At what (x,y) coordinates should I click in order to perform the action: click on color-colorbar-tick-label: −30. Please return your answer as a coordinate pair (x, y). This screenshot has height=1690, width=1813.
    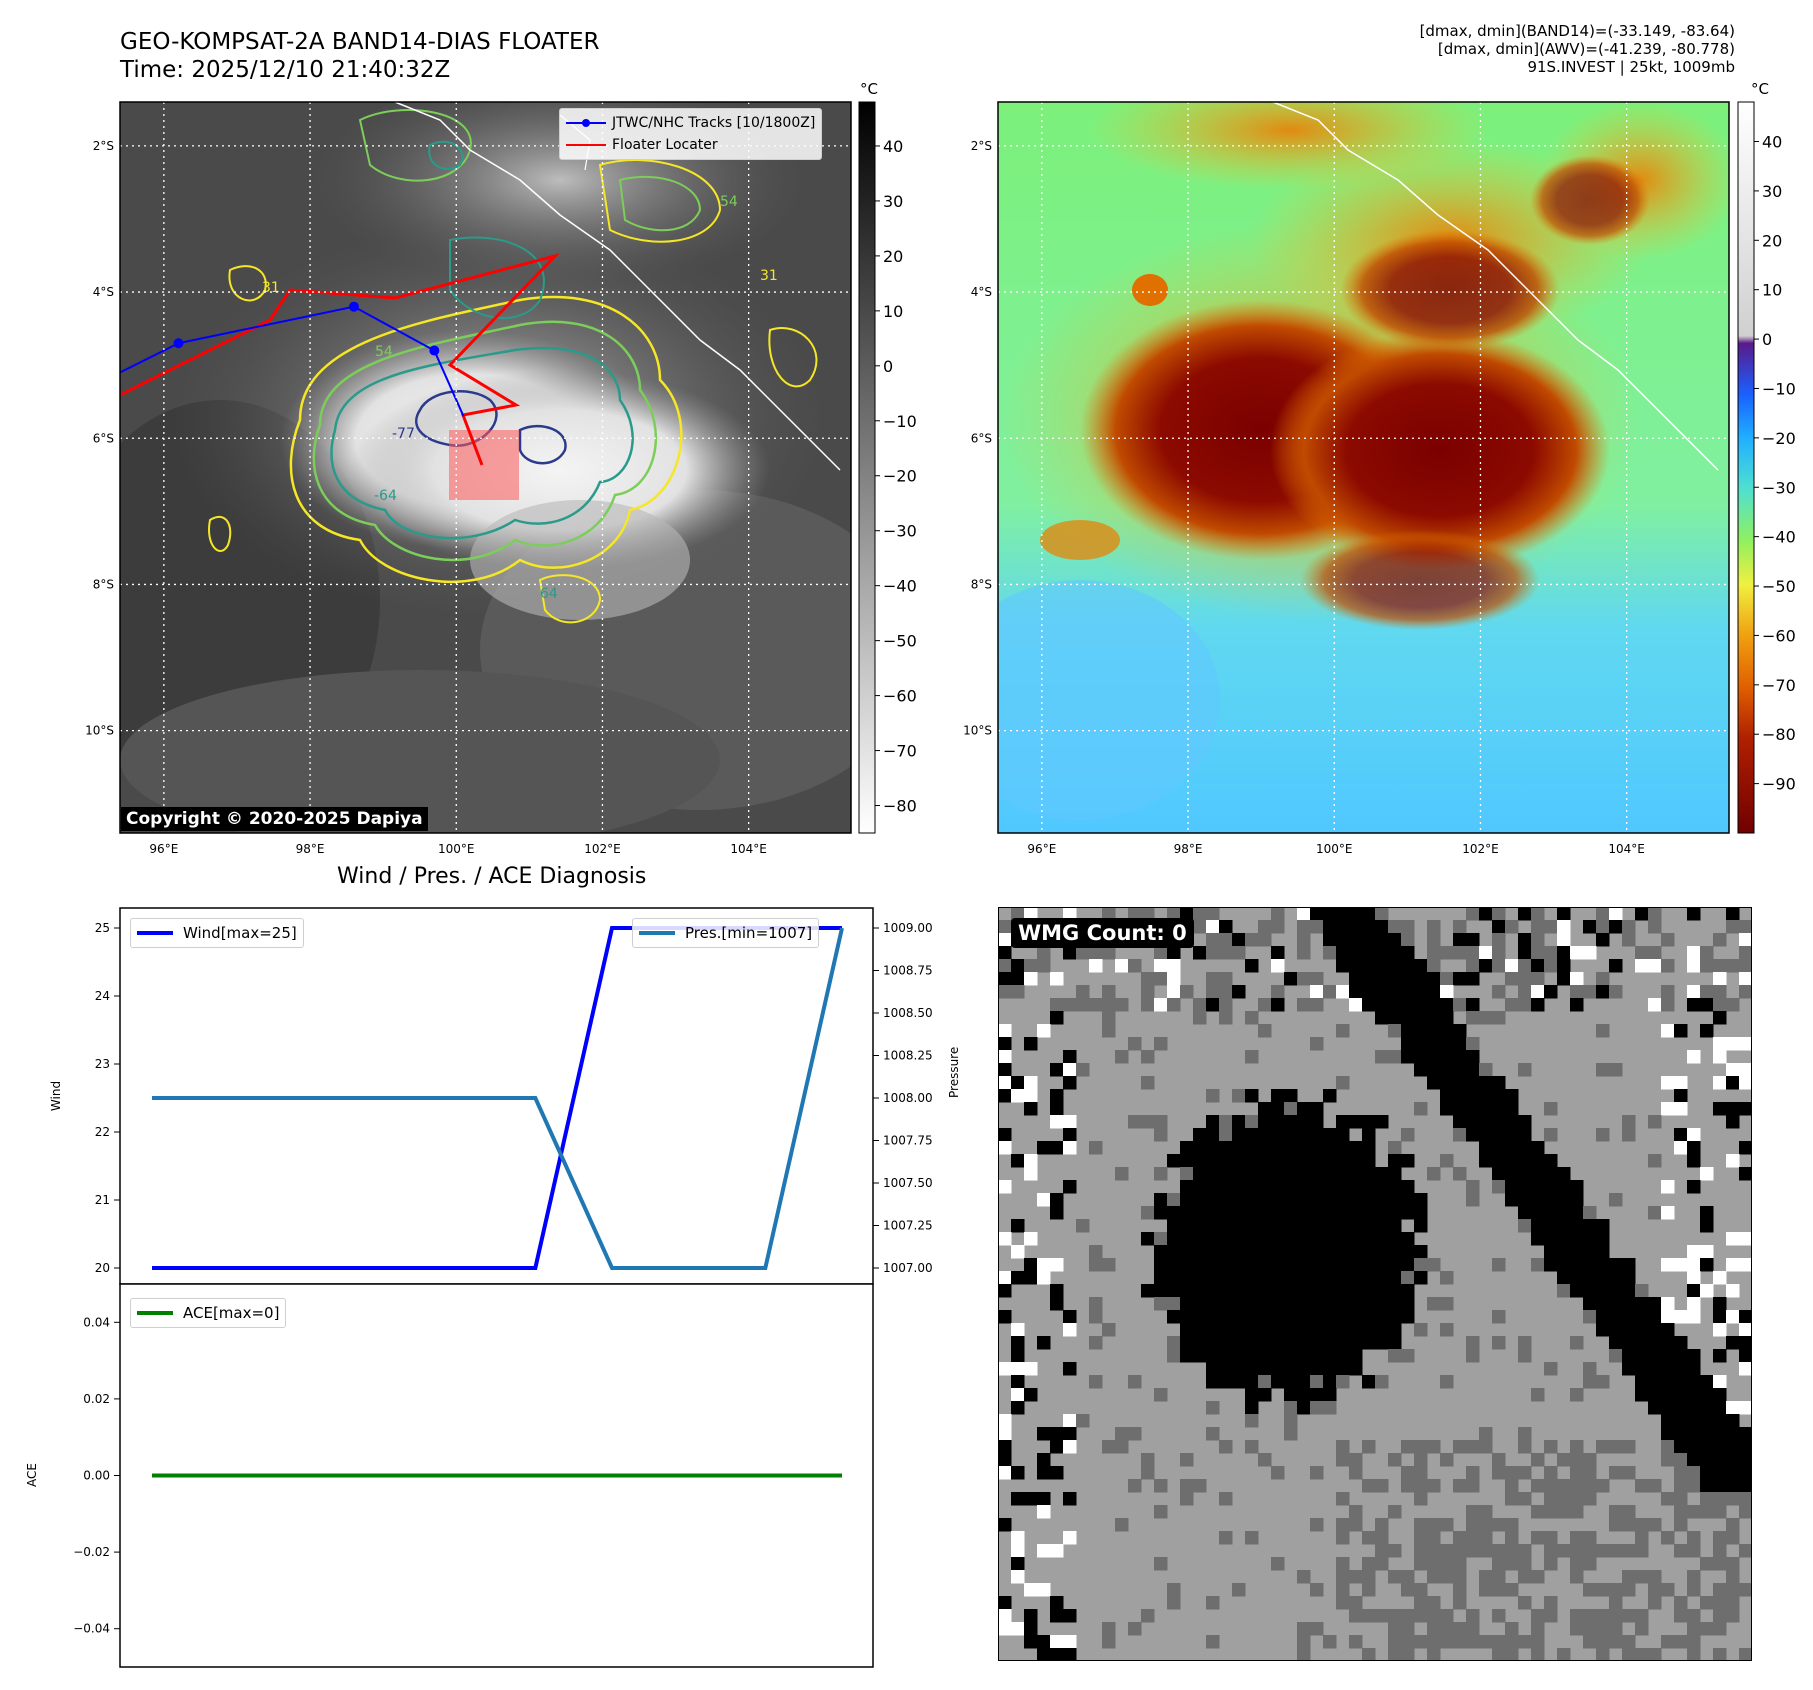
    Looking at the image, I should click on (1779, 487).